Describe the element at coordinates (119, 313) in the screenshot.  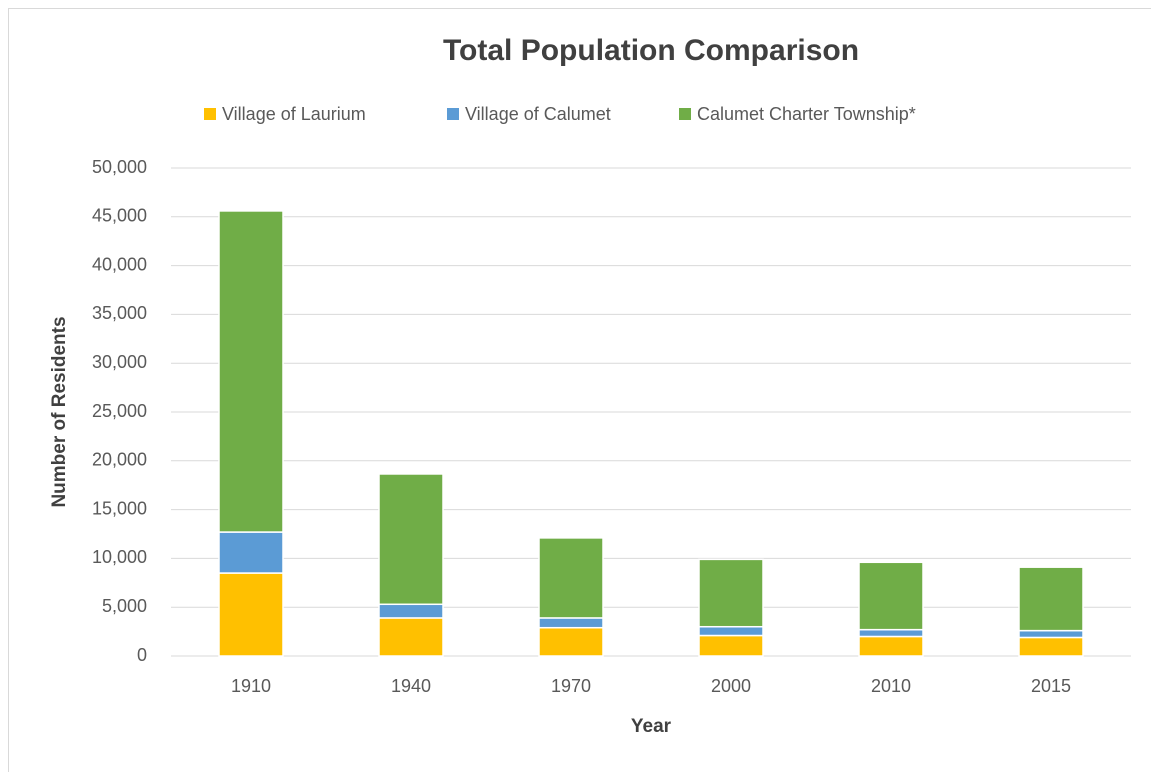
I see `y-tick-label: 35,000` at that location.